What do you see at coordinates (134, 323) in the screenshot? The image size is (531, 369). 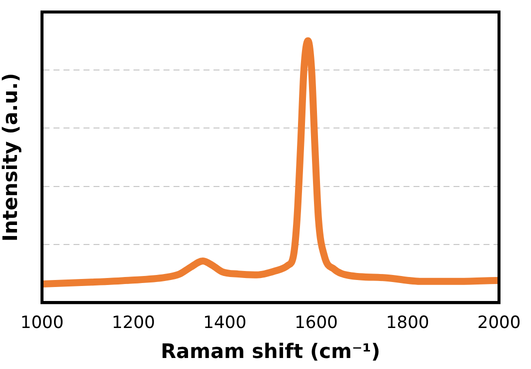 I see `x-tick-label: 1200` at bounding box center [134, 323].